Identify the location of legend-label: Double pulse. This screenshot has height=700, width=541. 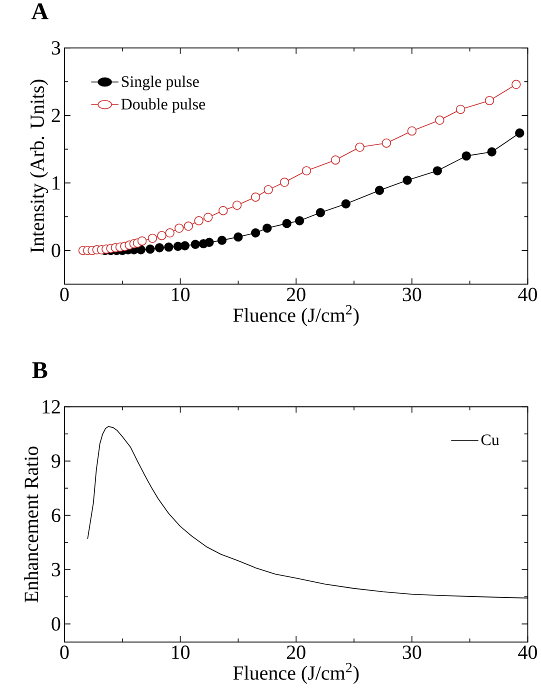
(163, 105).